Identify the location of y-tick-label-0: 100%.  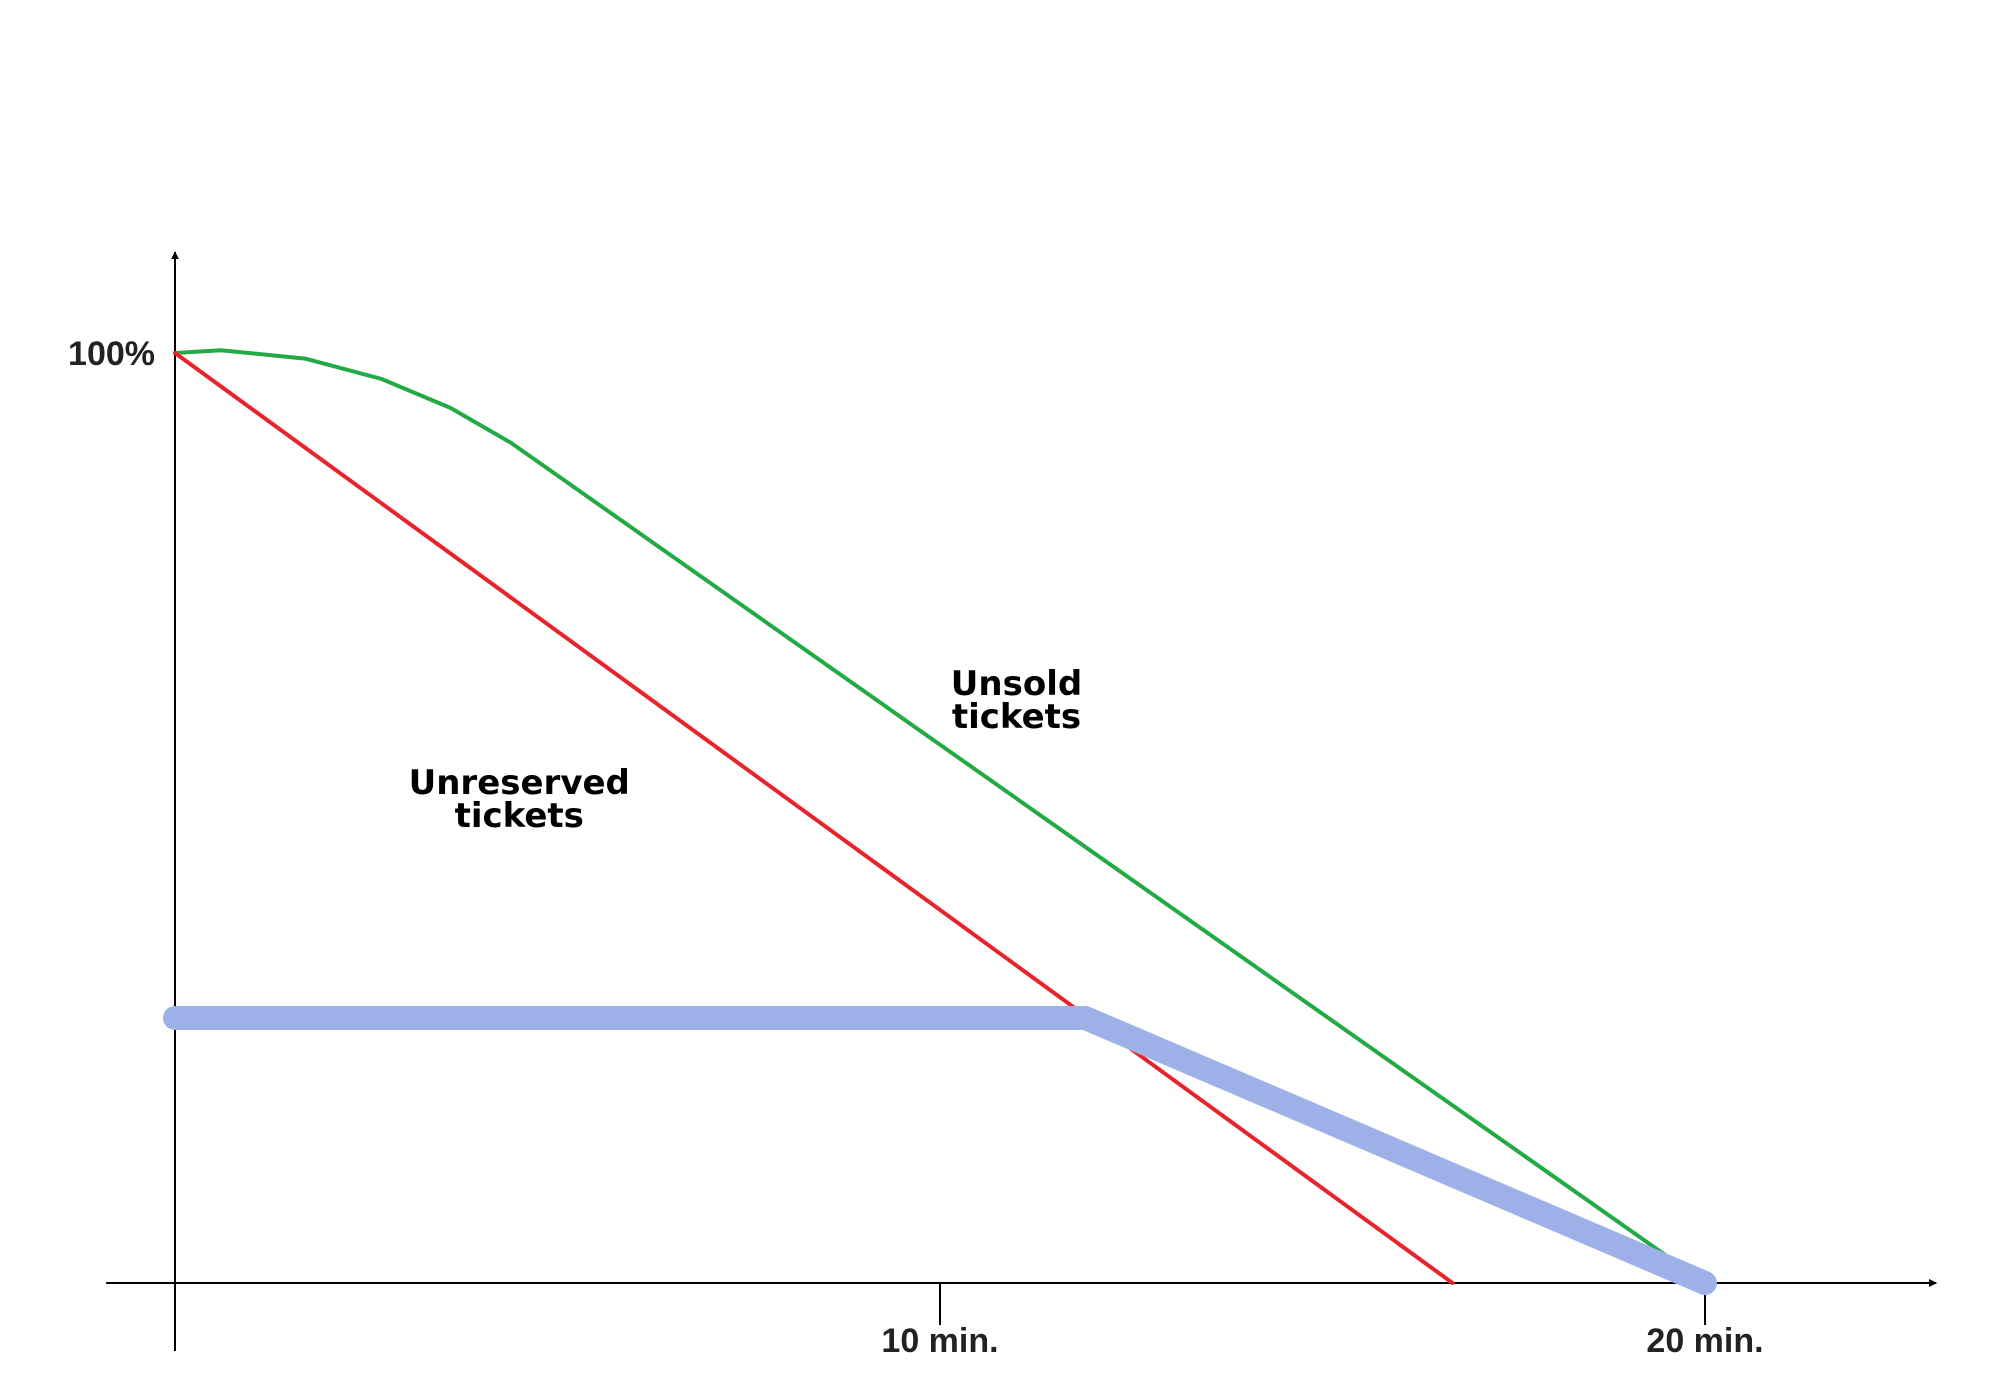
(111, 354).